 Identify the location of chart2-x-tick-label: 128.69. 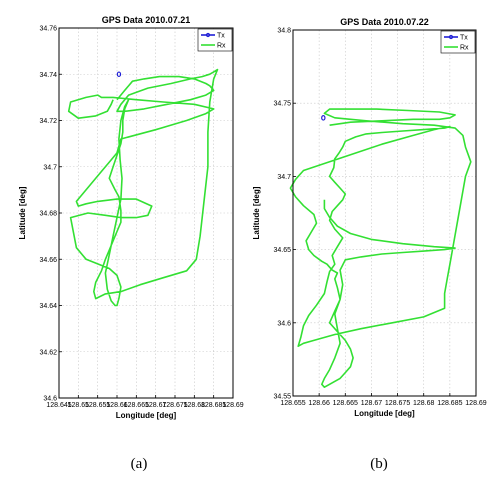
(476, 403).